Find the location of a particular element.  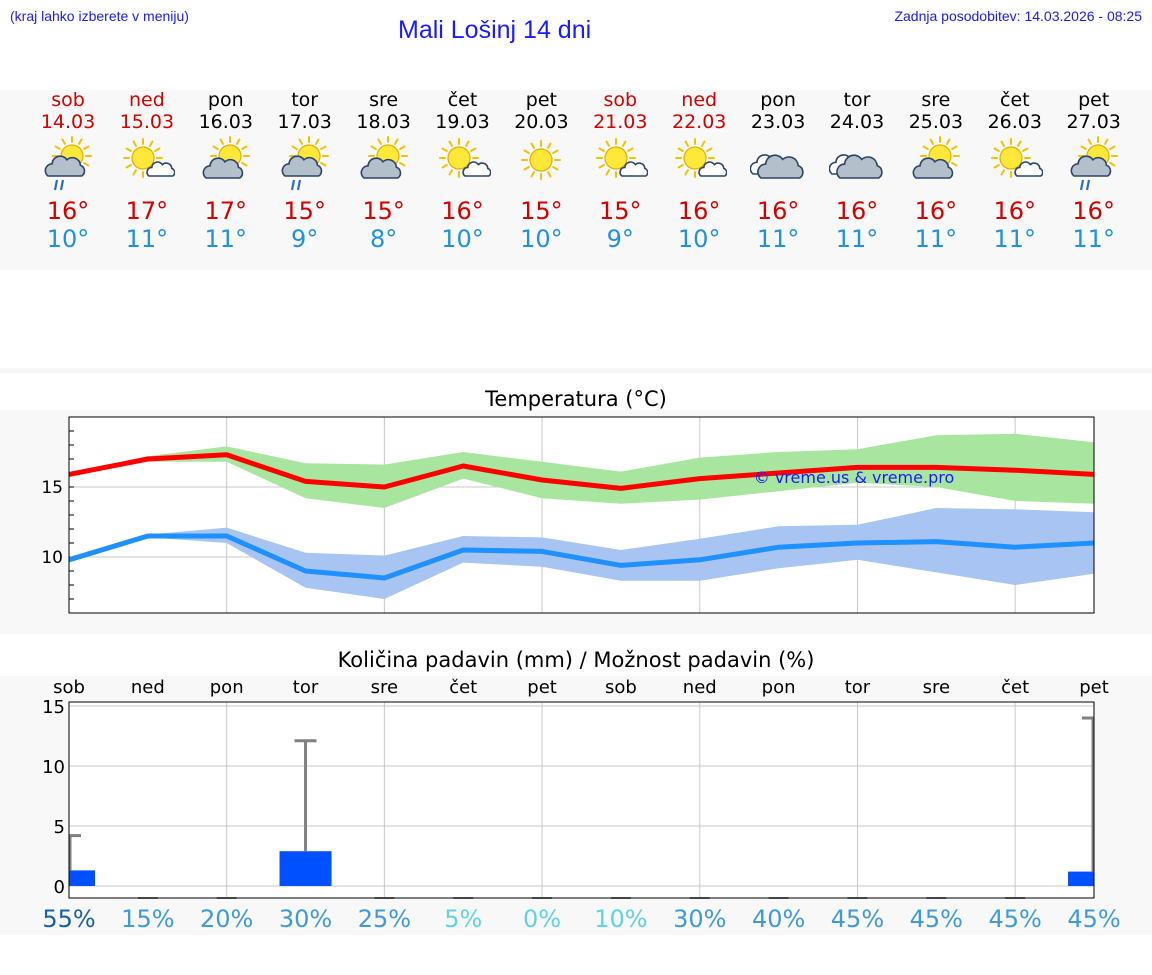

day-name: pon is located at coordinates (778, 100).